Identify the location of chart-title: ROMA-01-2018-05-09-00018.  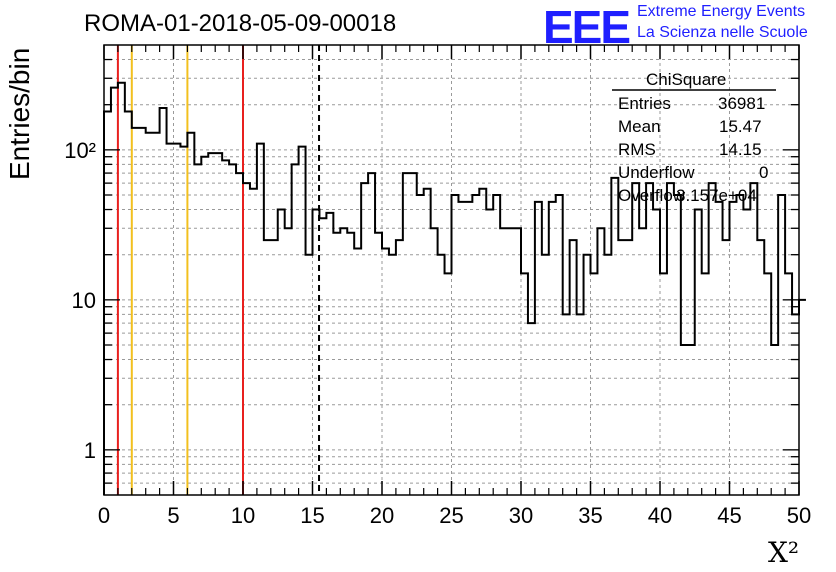
(240, 23).